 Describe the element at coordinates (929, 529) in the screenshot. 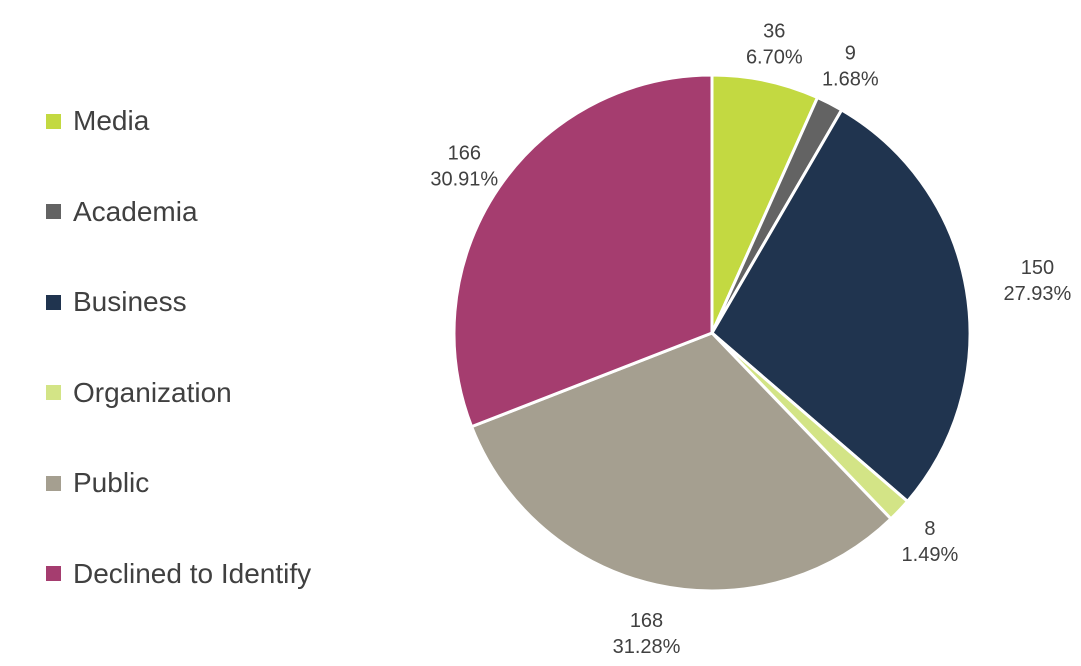

I see `data-label-value: 8` at that location.